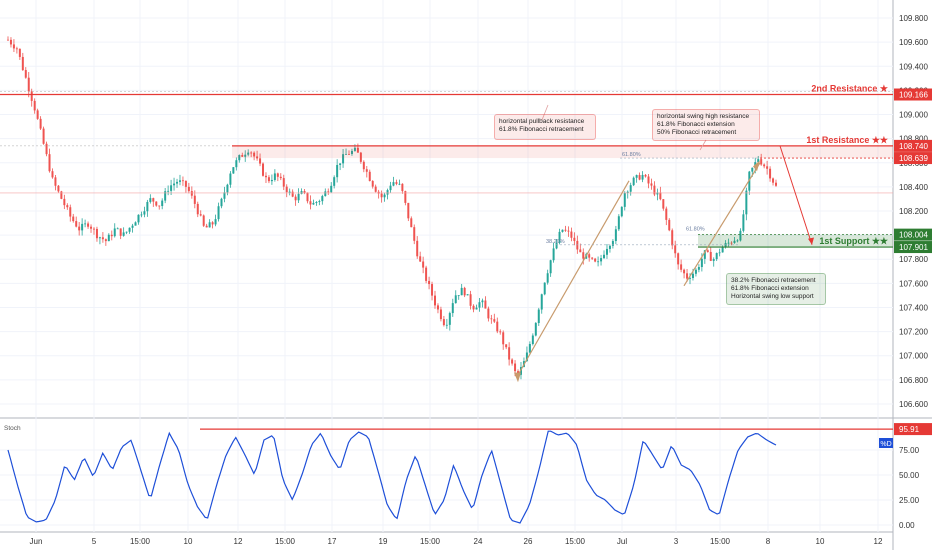 This screenshot has width=932, height=555. I want to click on stoch-tick-label: 25.00, so click(909, 500).